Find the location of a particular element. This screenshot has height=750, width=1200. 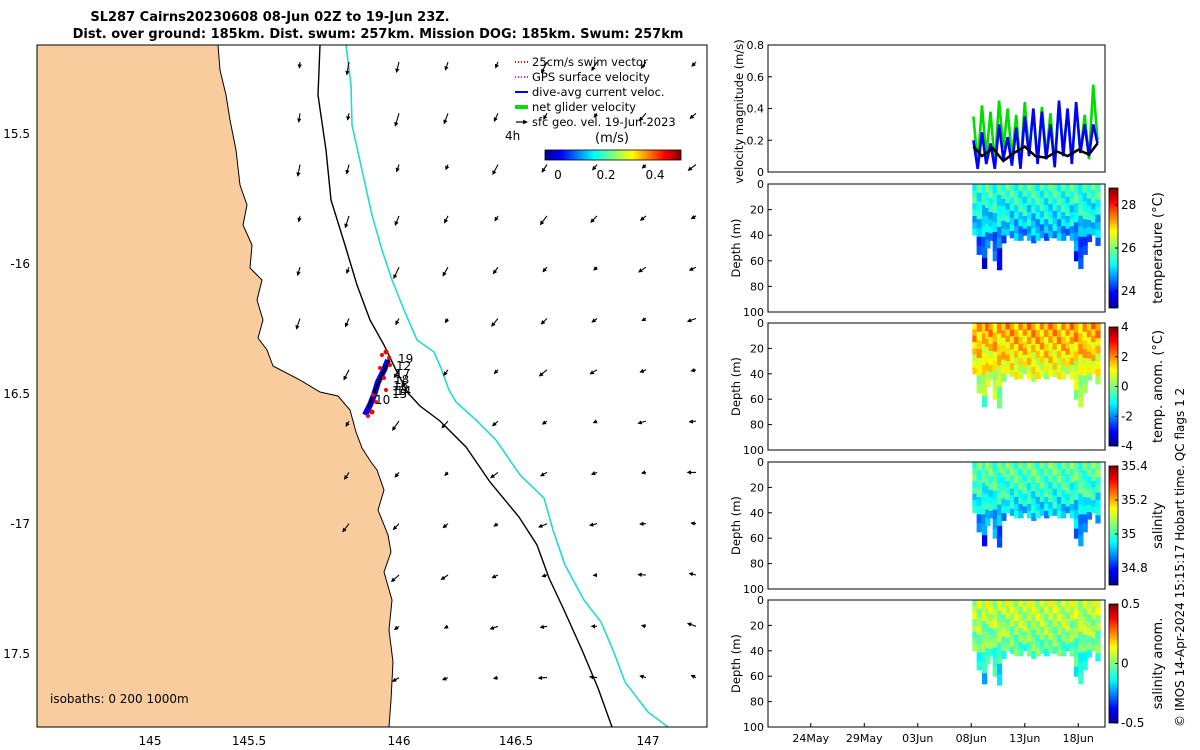

legend-label: GPS surface velocity is located at coordinates (591, 77).